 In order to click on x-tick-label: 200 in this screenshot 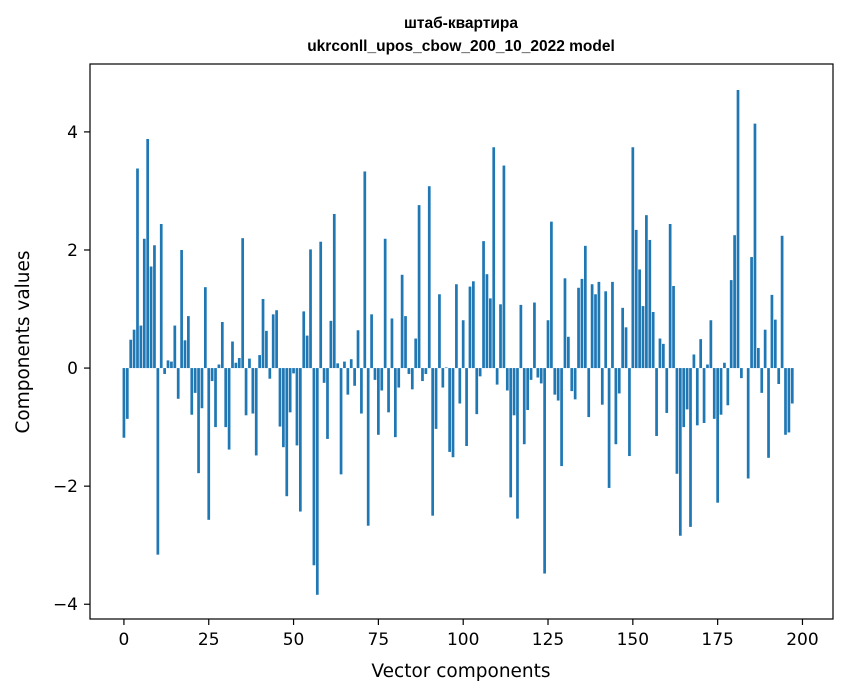, I will do `click(802, 640)`.